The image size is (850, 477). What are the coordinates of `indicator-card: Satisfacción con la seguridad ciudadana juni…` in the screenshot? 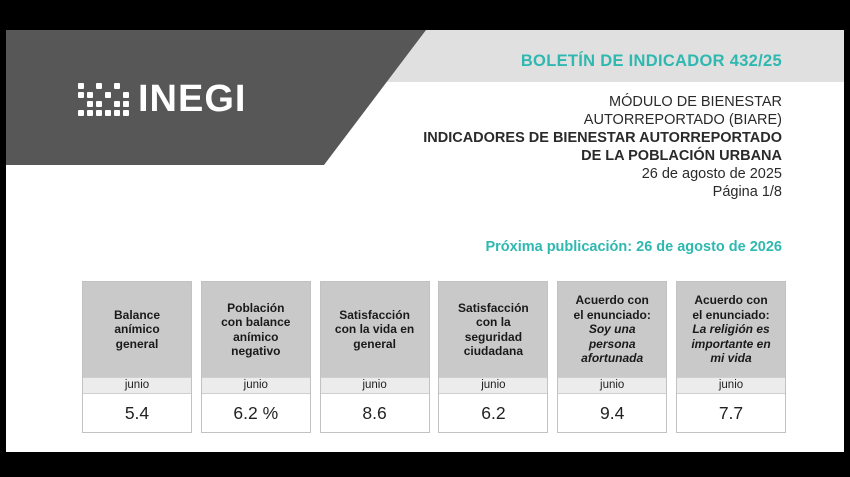 It's located at (493, 357).